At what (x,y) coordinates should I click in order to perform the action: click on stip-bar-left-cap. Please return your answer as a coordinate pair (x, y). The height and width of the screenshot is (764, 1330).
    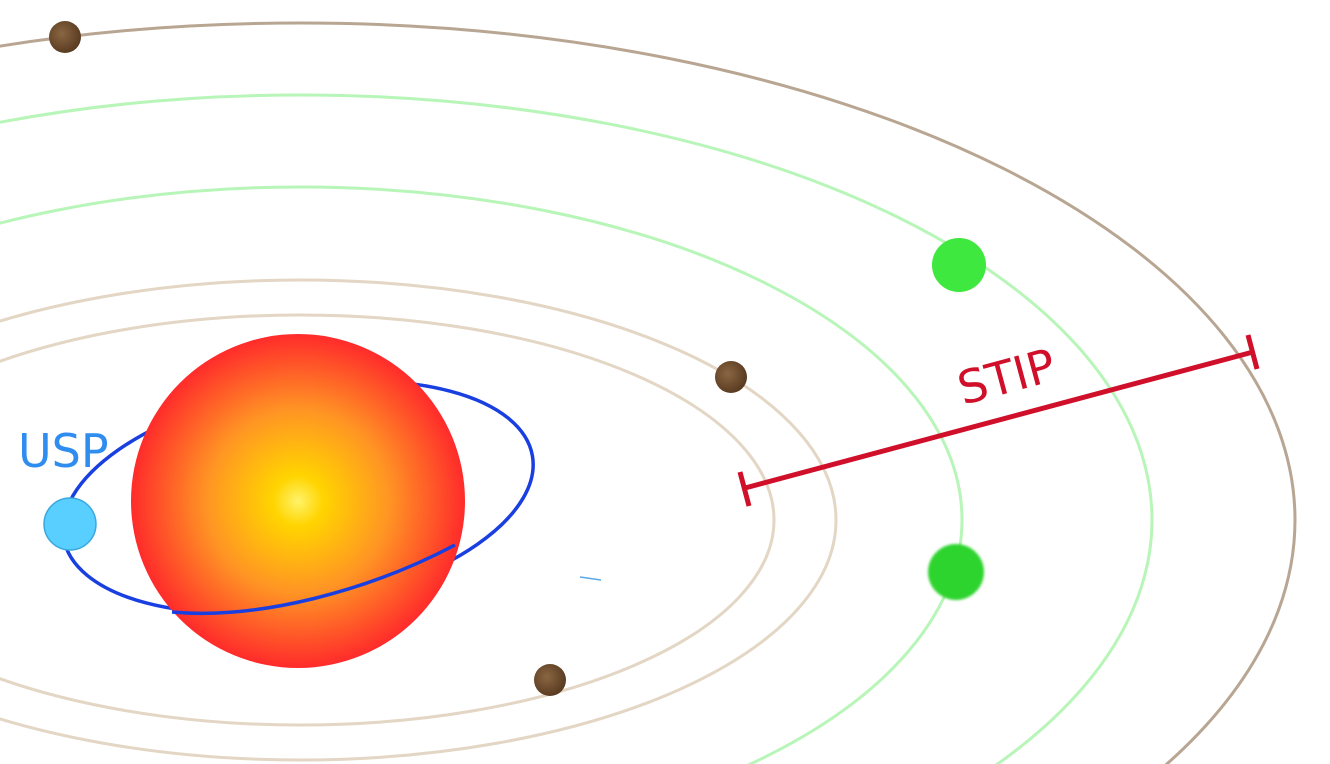
    Looking at the image, I should click on (744, 489).